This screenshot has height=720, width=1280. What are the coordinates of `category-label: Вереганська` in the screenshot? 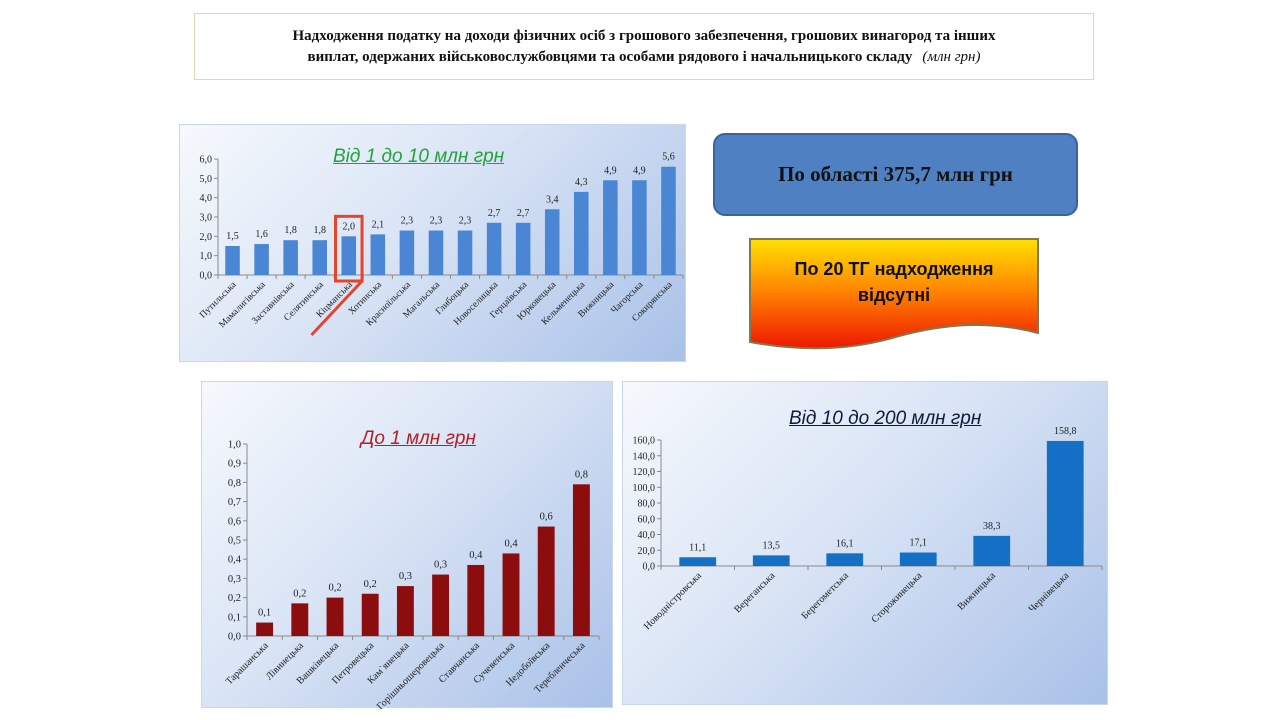 It's located at (754, 592).